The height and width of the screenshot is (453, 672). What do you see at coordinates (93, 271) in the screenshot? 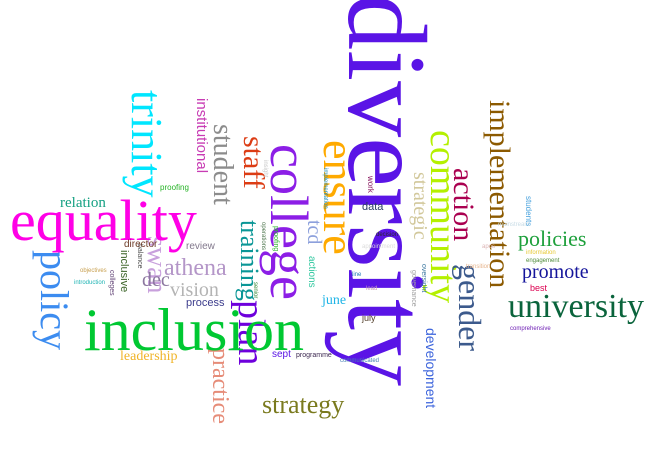
I see `word-objectives: objectives` at bounding box center [93, 271].